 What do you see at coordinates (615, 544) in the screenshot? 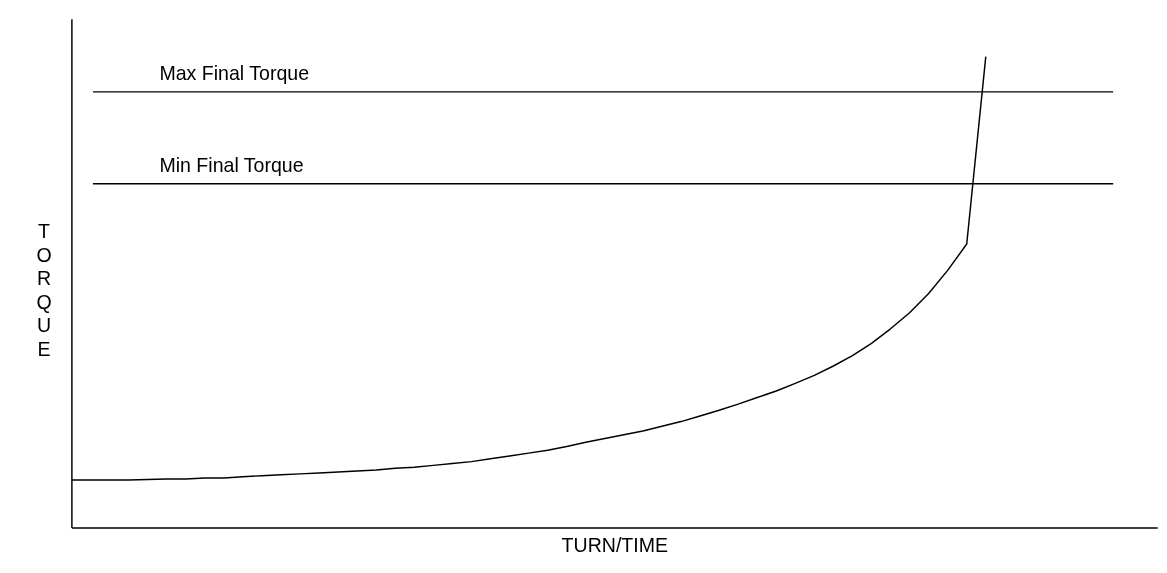
I see `x-axis-title: TURN/TIME` at bounding box center [615, 544].